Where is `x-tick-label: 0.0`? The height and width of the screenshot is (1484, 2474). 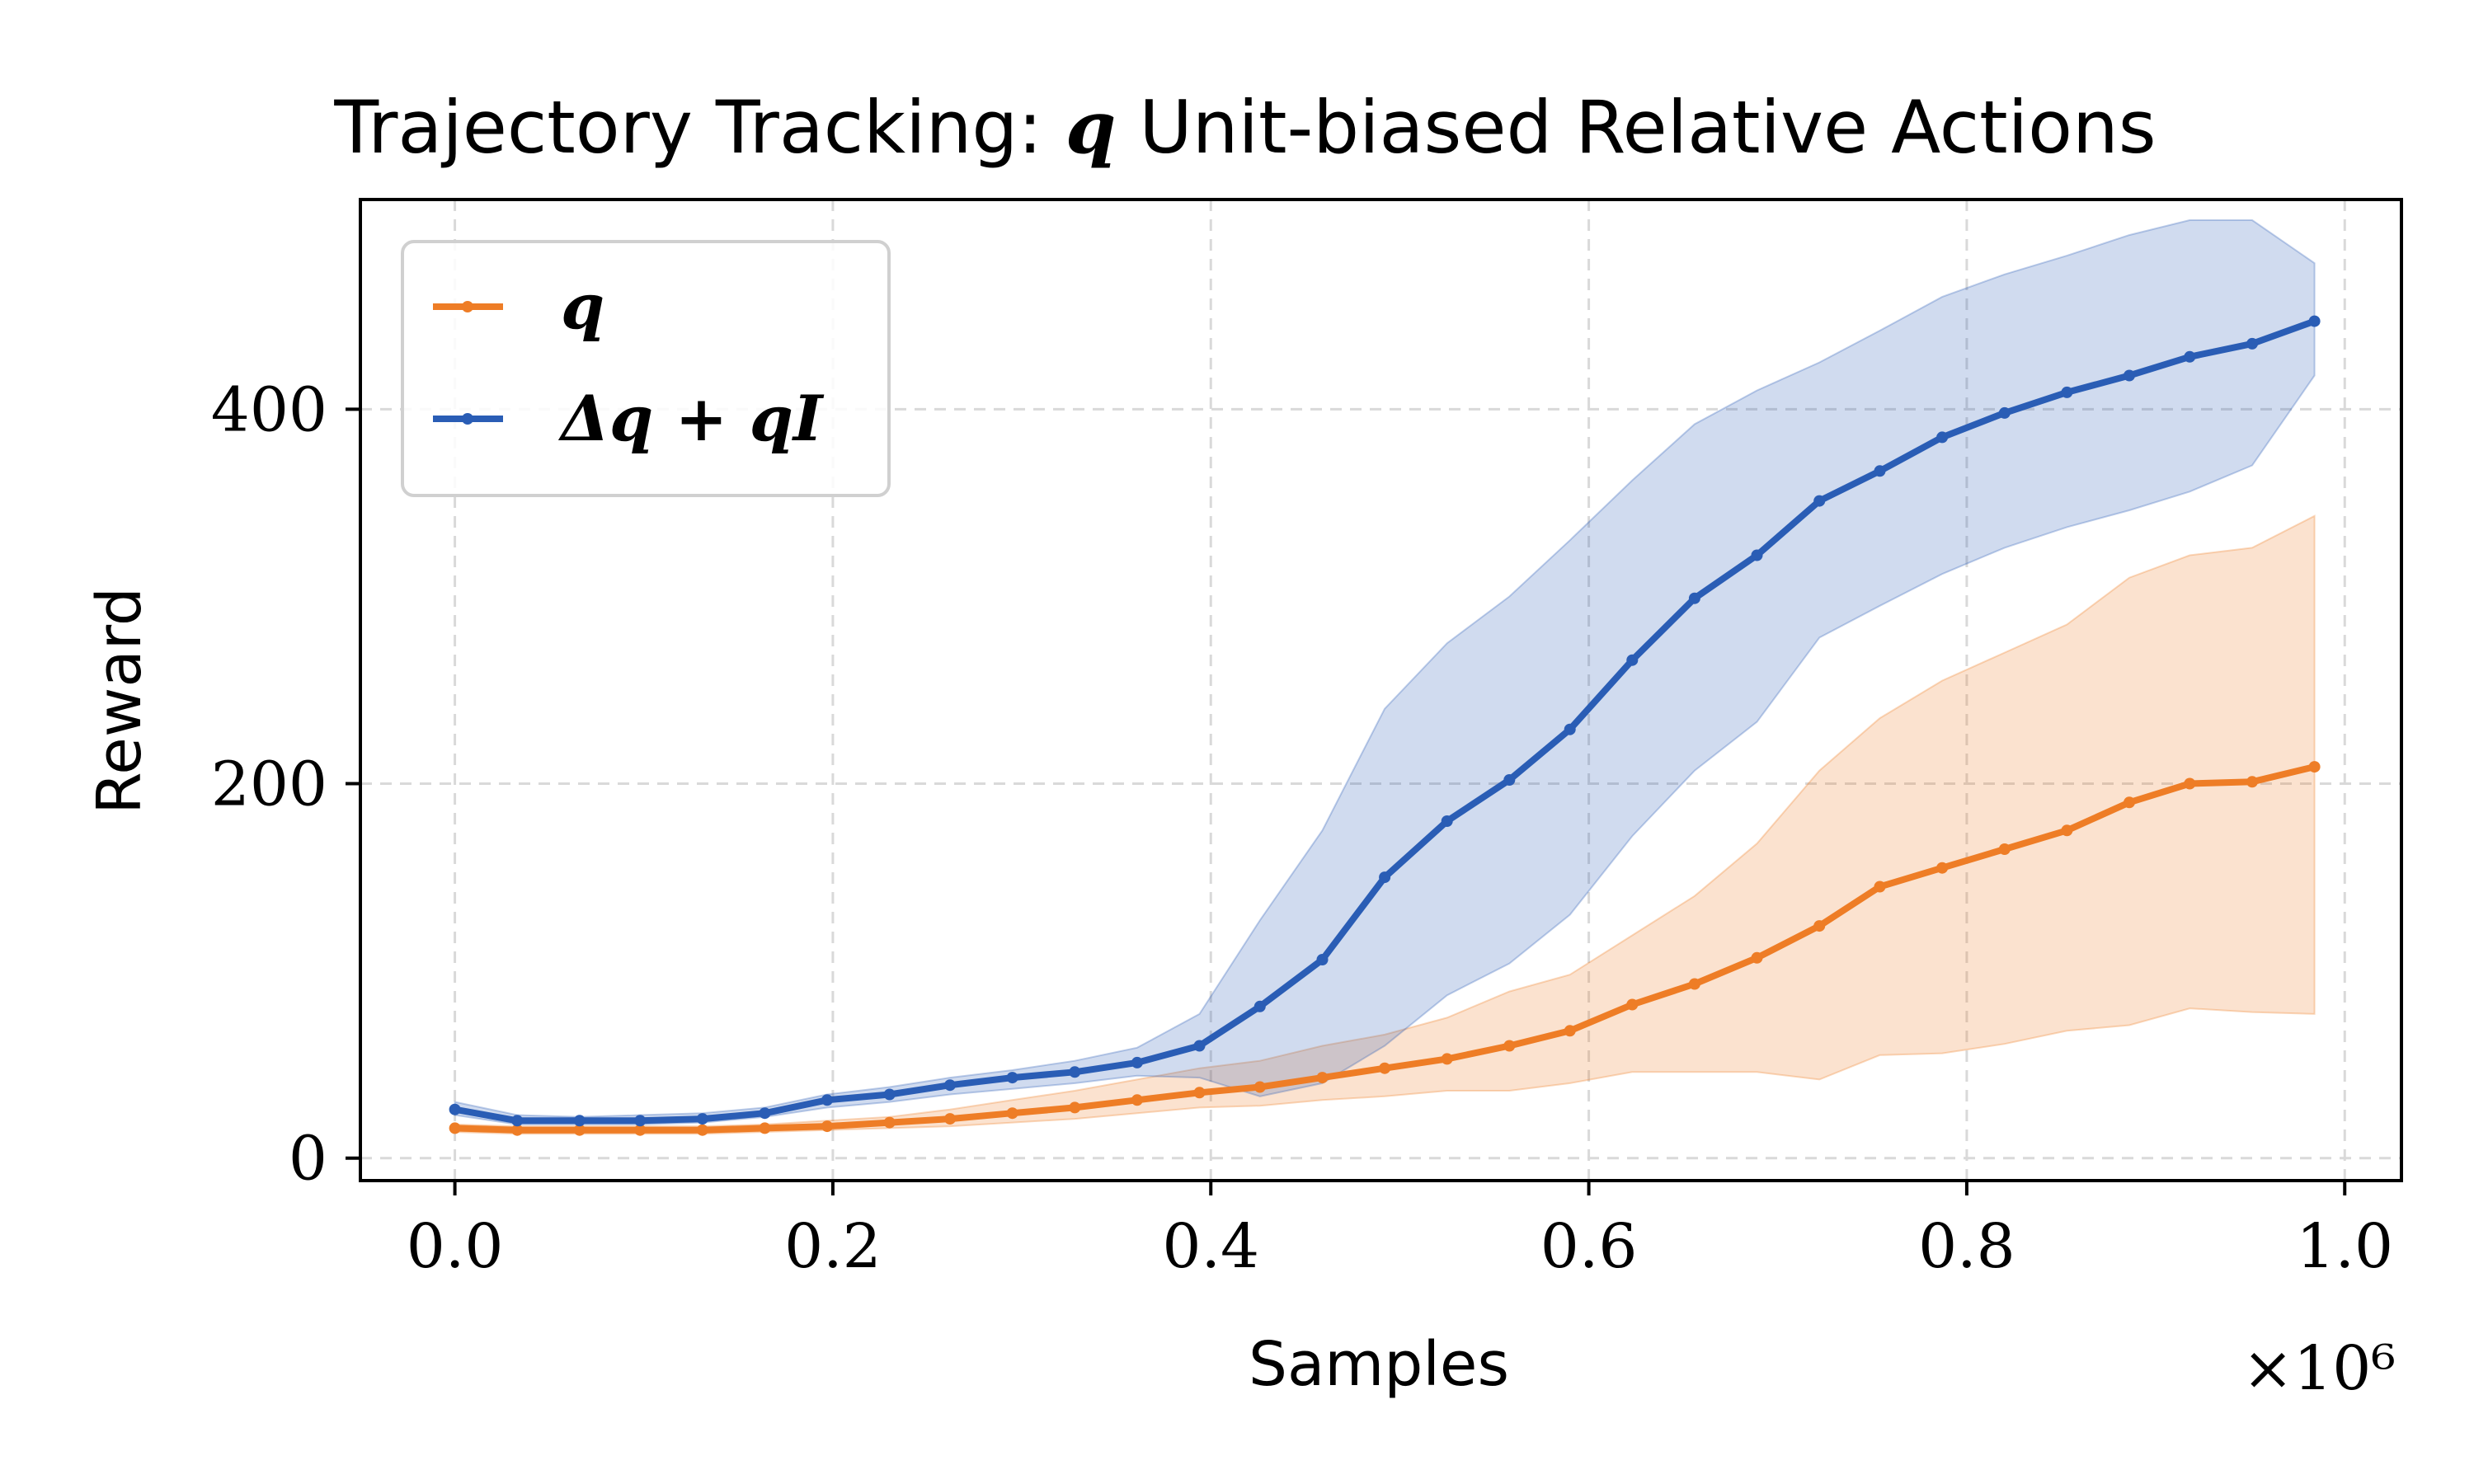 x-tick-label: 0.0 is located at coordinates (455, 1246).